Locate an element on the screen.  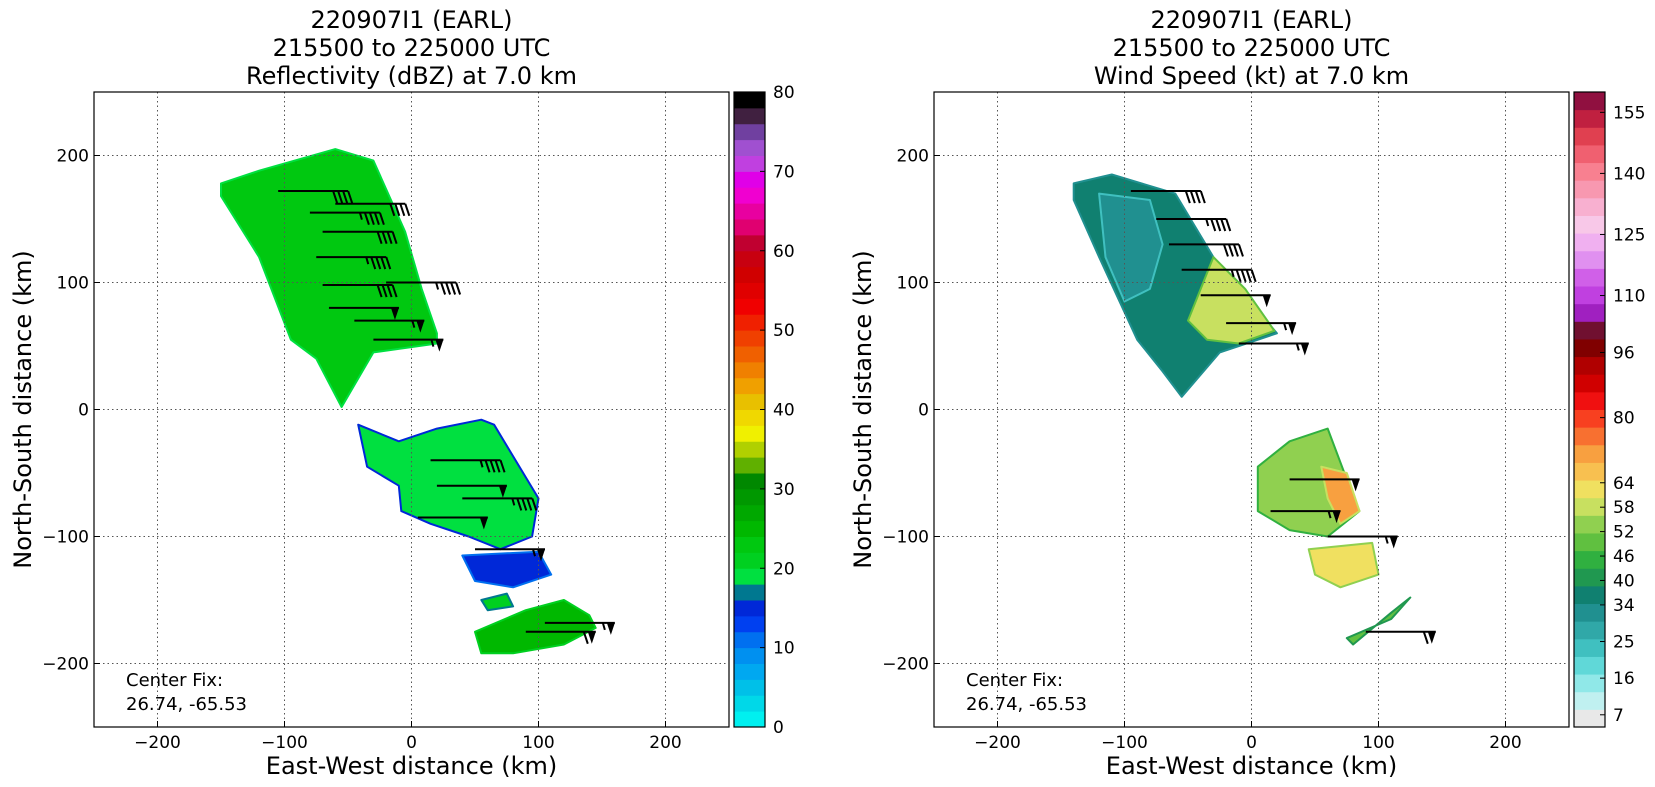
data-region-fragment-b is located at coordinates (497, 602).